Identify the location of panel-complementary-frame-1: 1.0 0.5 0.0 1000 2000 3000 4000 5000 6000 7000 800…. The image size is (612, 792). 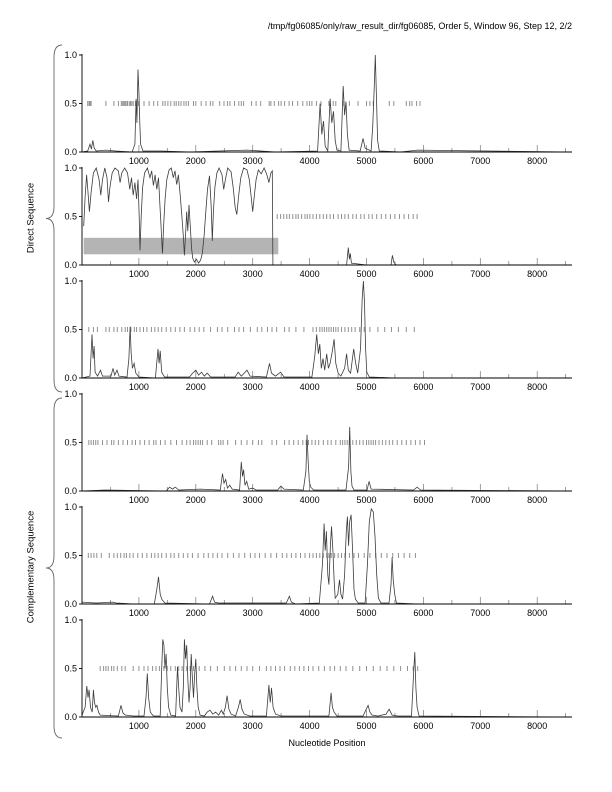
(318, 447).